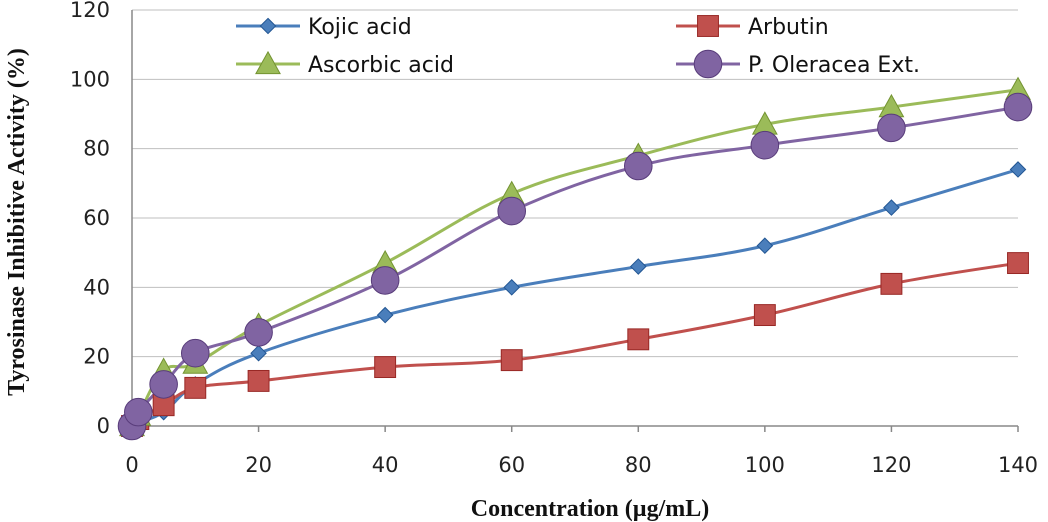 The height and width of the screenshot is (522, 1048). I want to click on legend-item-arbutin: Arbutin, so click(752, 27).